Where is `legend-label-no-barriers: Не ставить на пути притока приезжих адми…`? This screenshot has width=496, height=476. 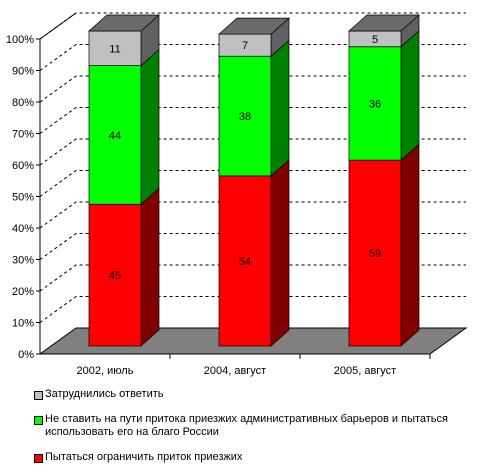
legend-label-no-barriers: Не ставить на пути притока приезжих адми… is located at coordinates (246, 425).